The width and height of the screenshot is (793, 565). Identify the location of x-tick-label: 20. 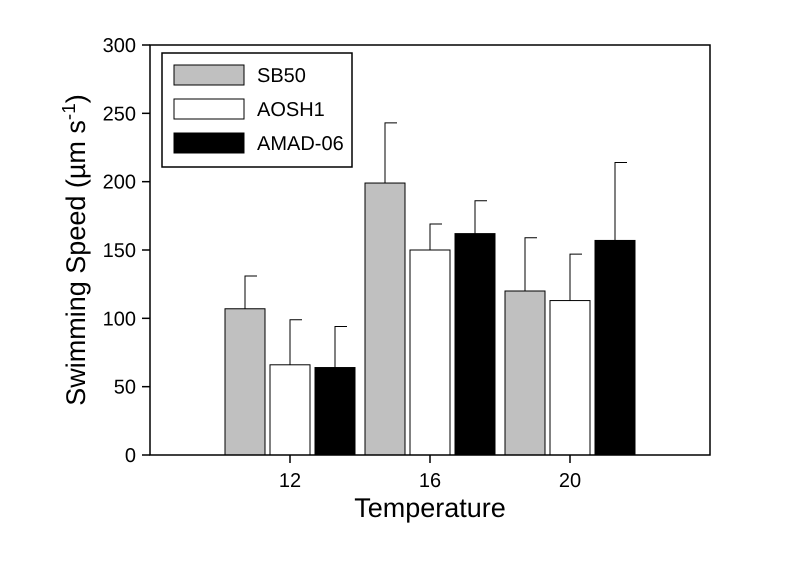
(570, 481).